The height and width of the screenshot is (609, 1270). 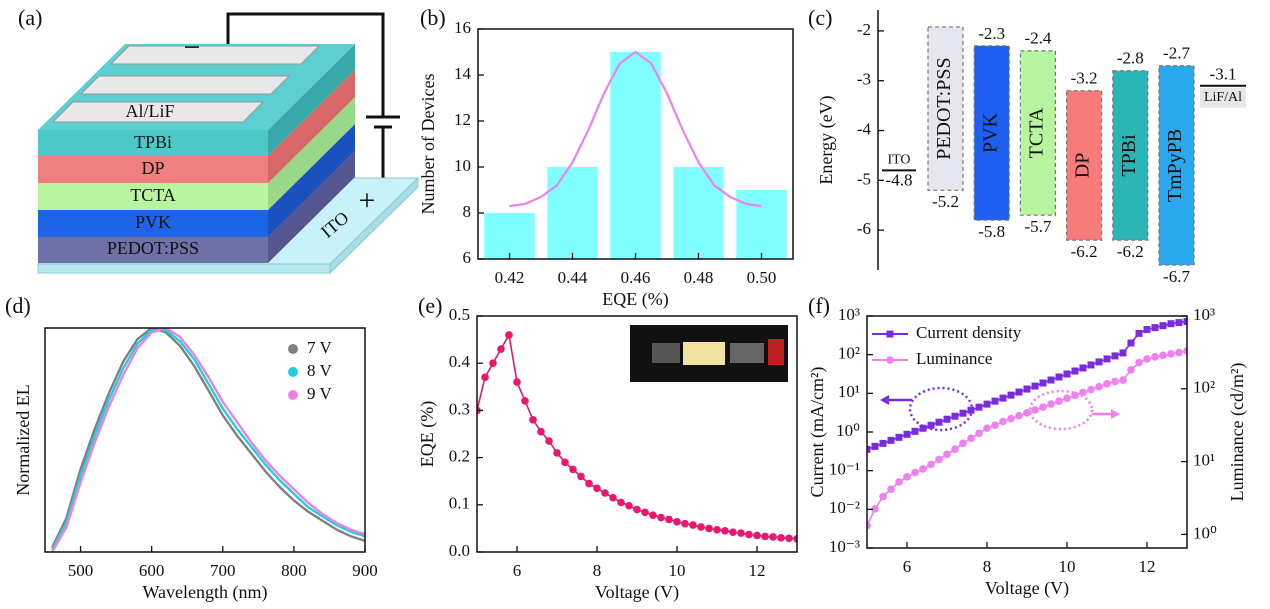 What do you see at coordinates (899, 179) in the screenshot?
I see `anode-value: -4.8` at bounding box center [899, 179].